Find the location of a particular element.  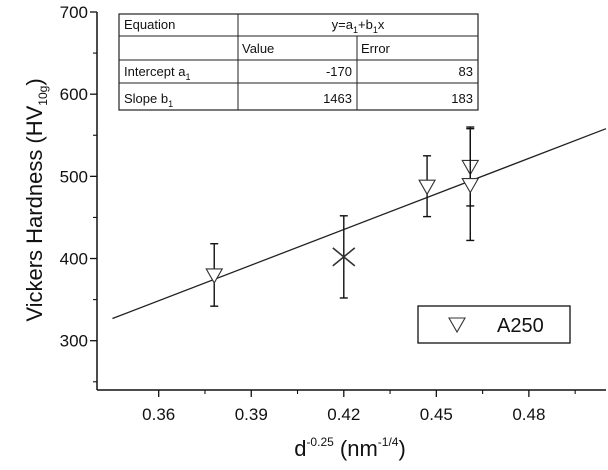

fit-table-row-error: 183 is located at coordinates (462, 98).